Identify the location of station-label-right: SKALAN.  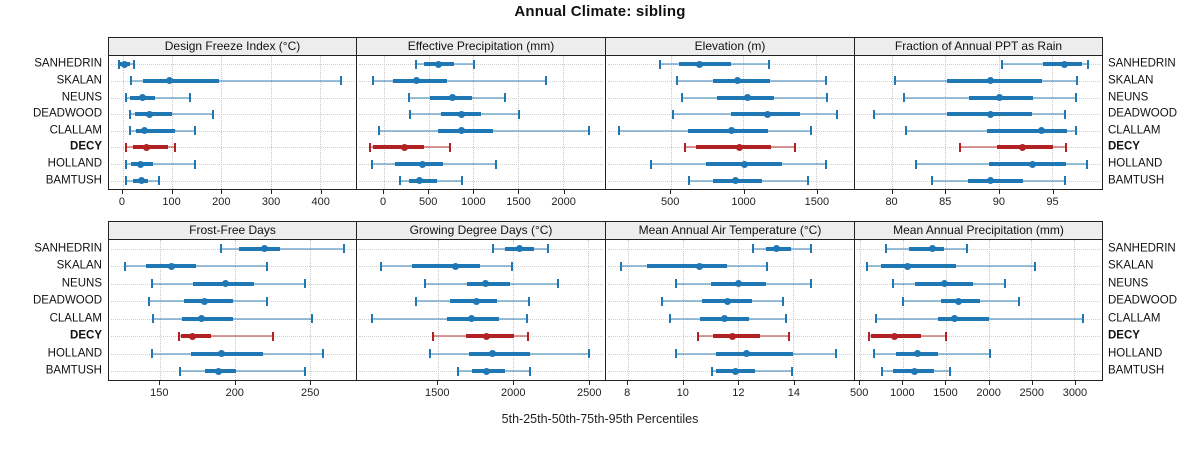
(1131, 80).